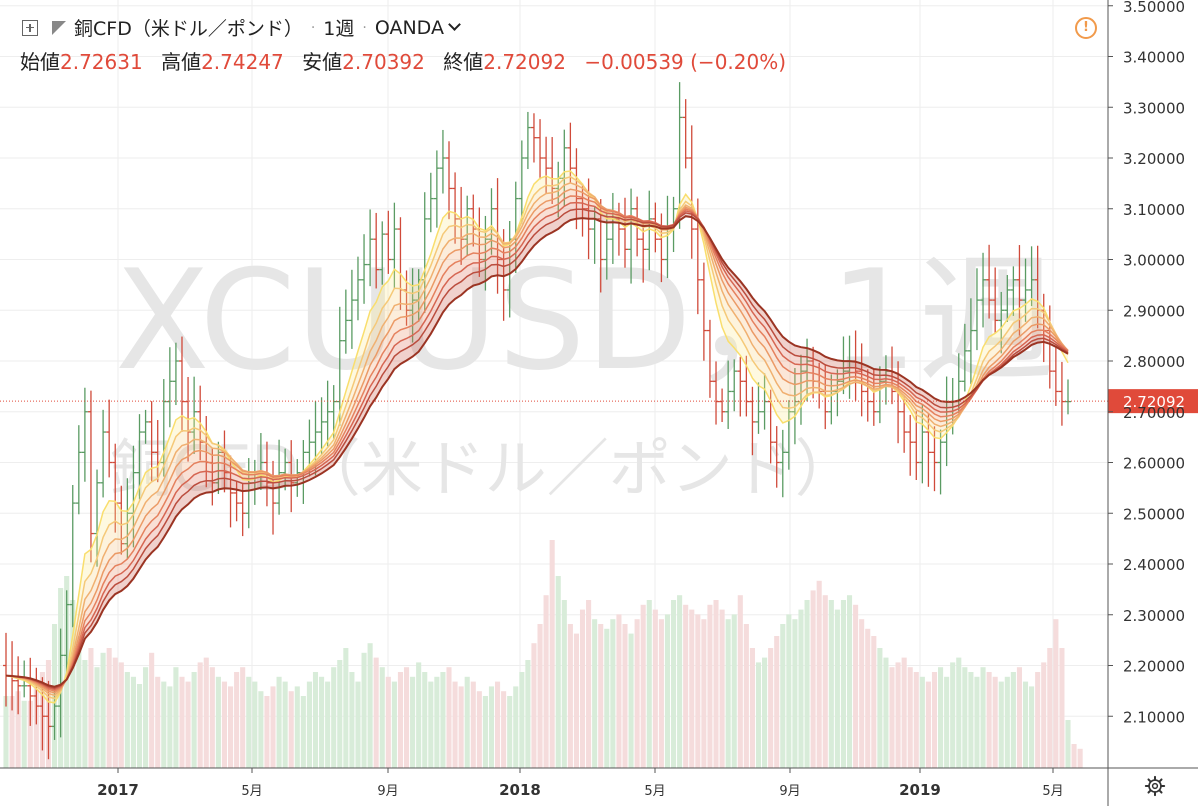 This screenshot has height=806, width=1198. What do you see at coordinates (118, 790) in the screenshot?
I see `time-tick-label: 2017` at bounding box center [118, 790].